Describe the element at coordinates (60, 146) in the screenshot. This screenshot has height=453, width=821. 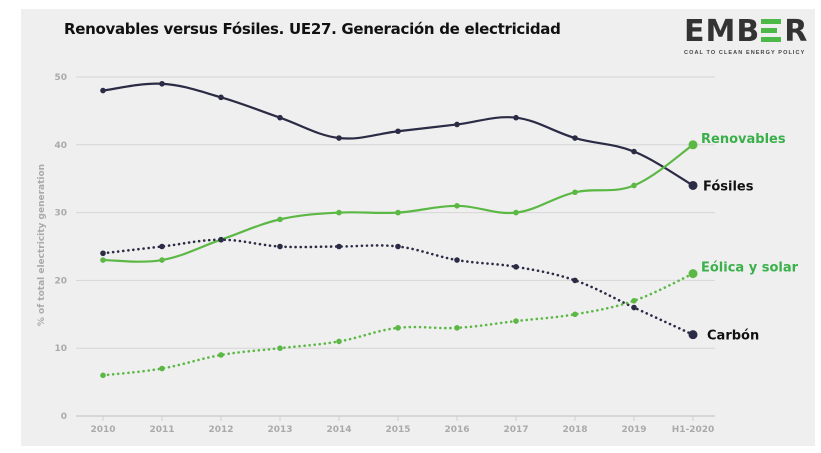
I see `y-tick-label: 40` at that location.